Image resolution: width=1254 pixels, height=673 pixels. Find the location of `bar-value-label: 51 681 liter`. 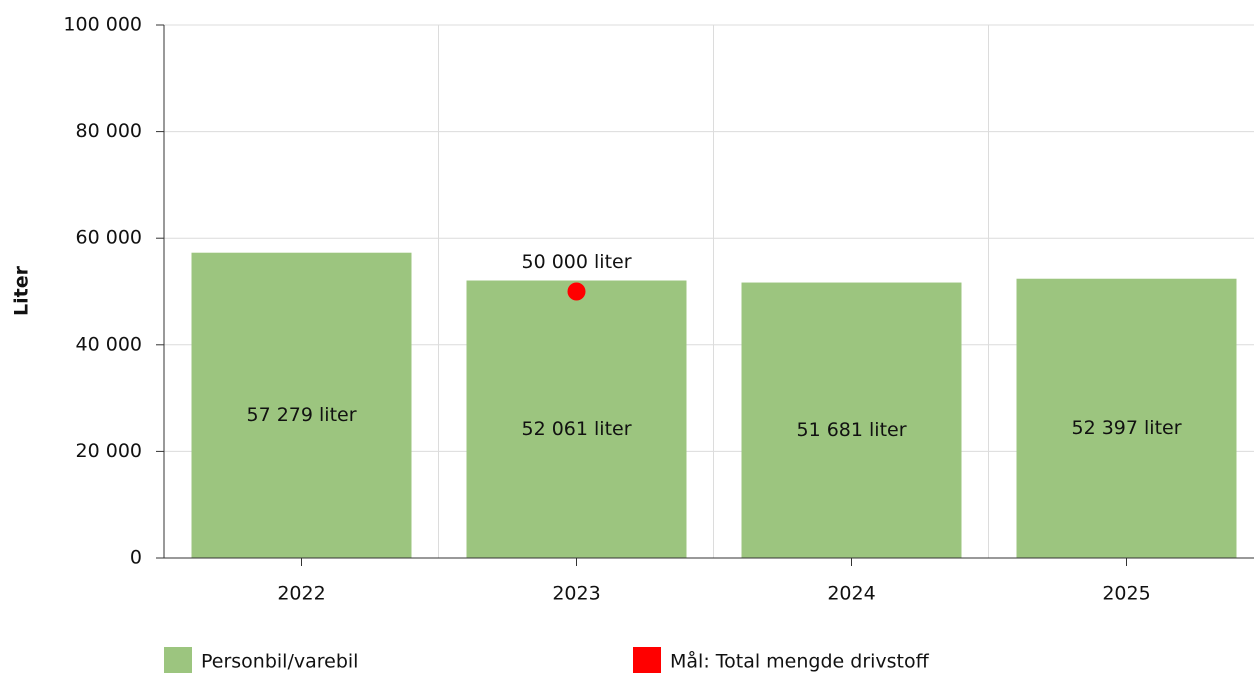

bar-value-label: 51 681 liter is located at coordinates (851, 430).